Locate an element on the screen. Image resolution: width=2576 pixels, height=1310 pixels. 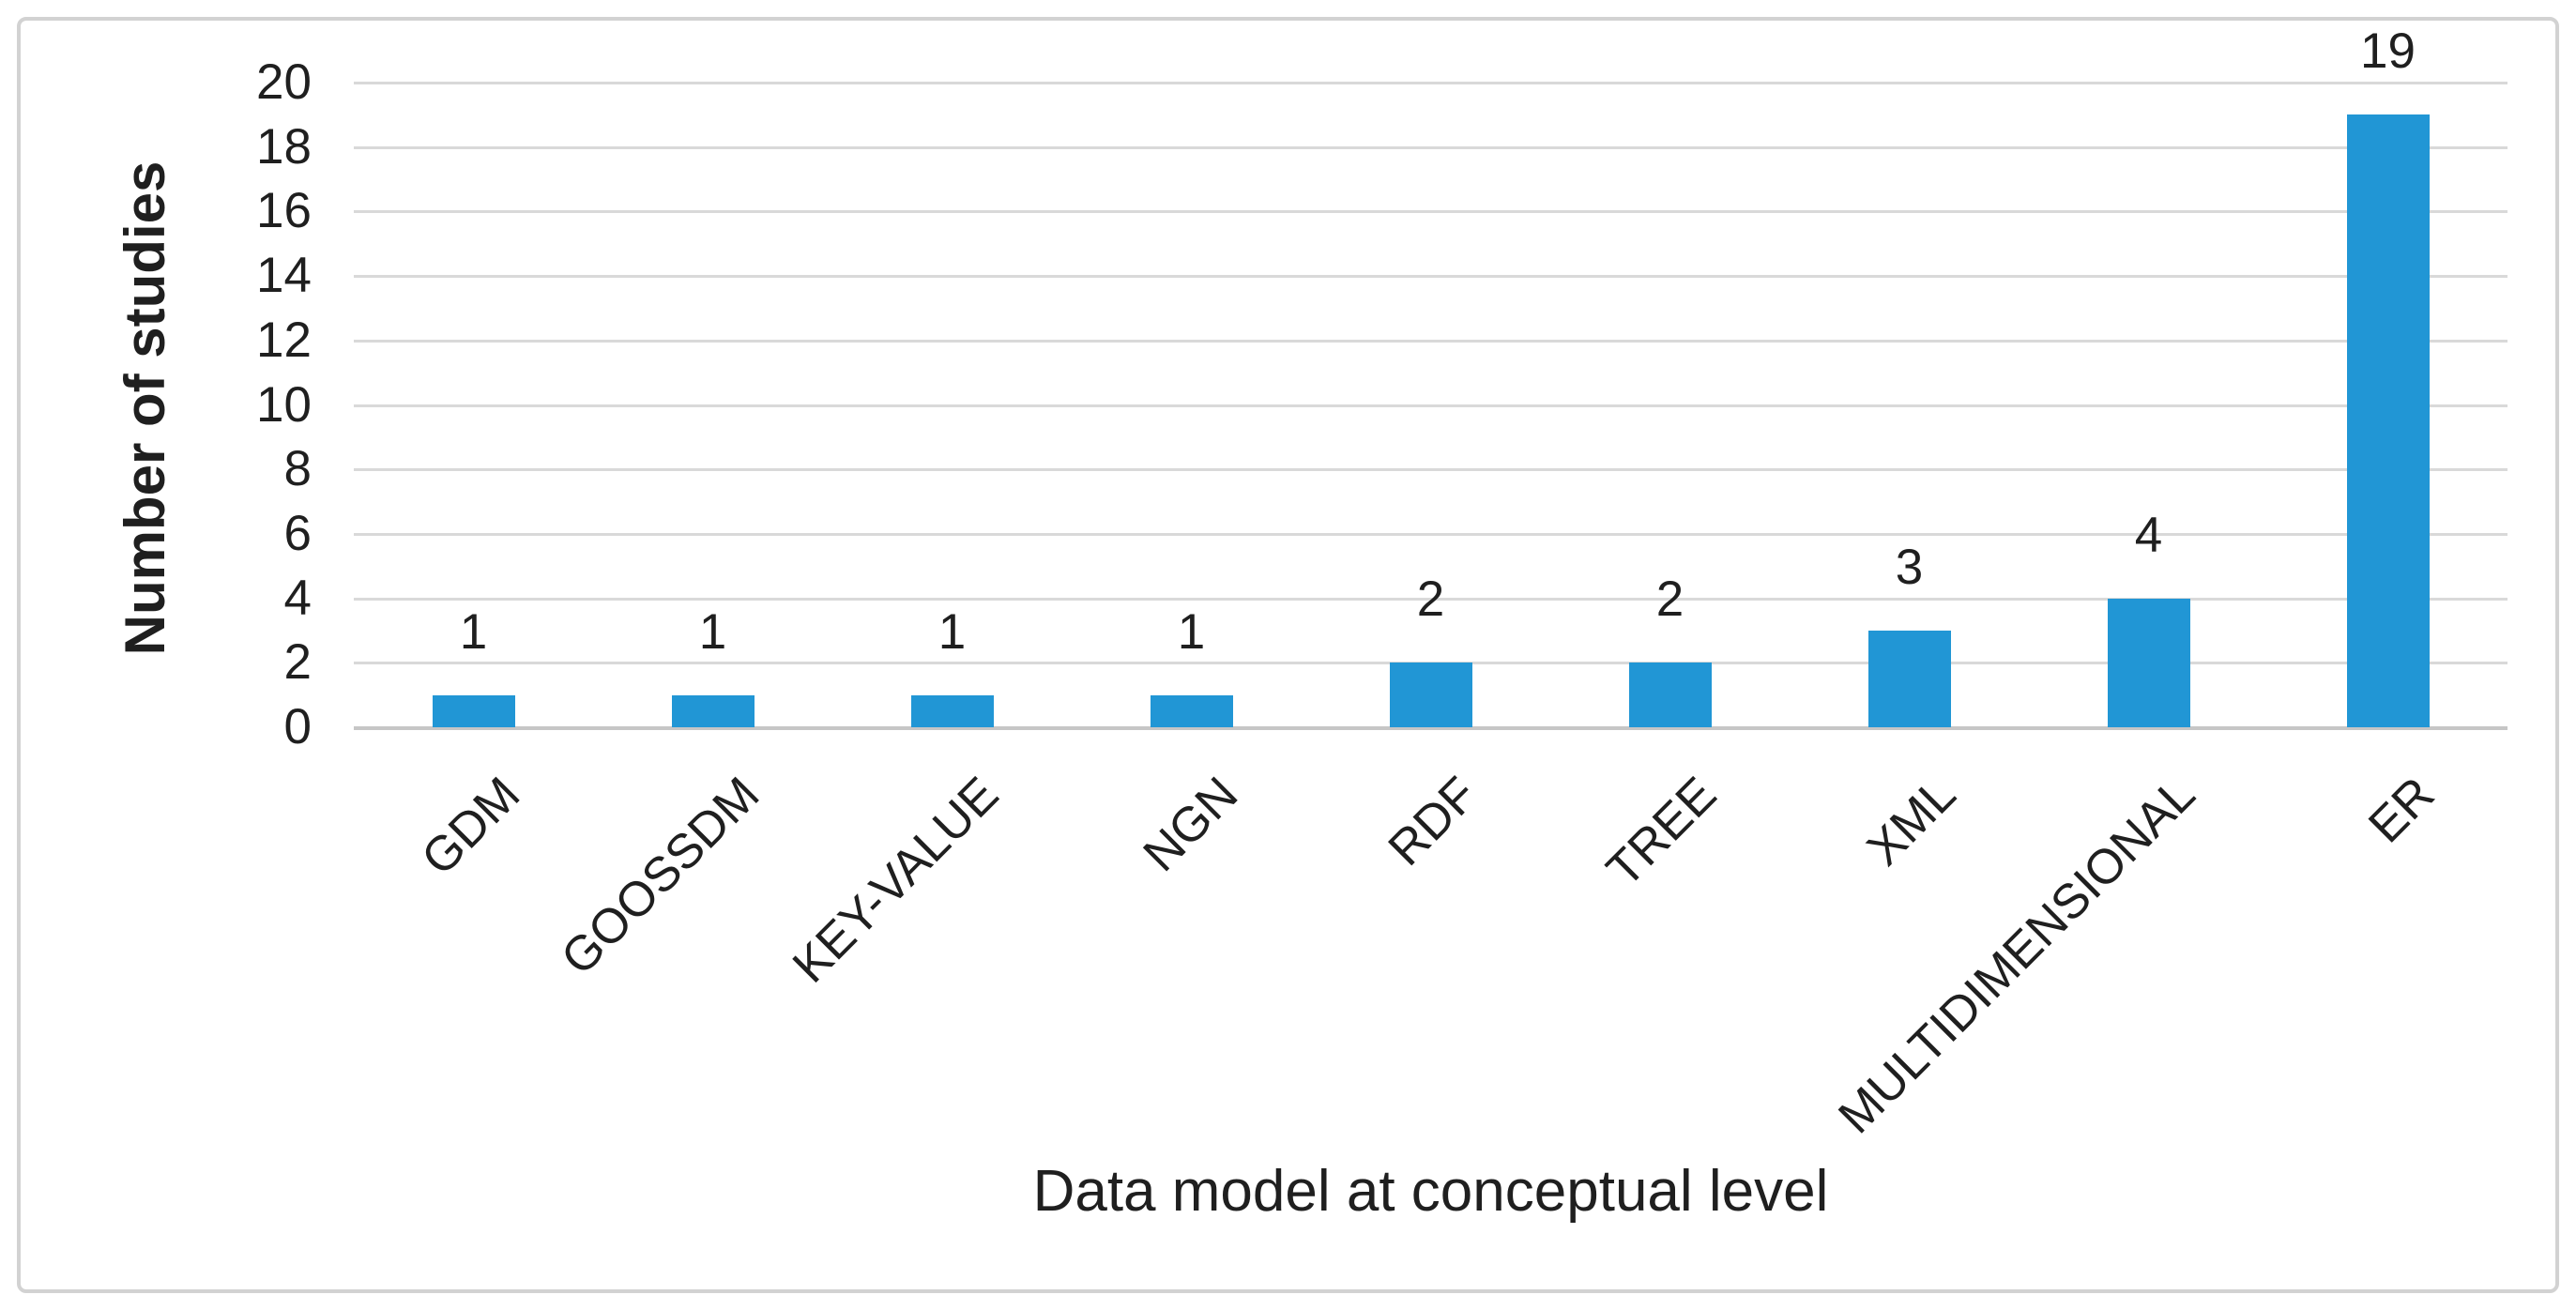
x-axis-title: Data model at conceptual level is located at coordinates (1430, 1192).